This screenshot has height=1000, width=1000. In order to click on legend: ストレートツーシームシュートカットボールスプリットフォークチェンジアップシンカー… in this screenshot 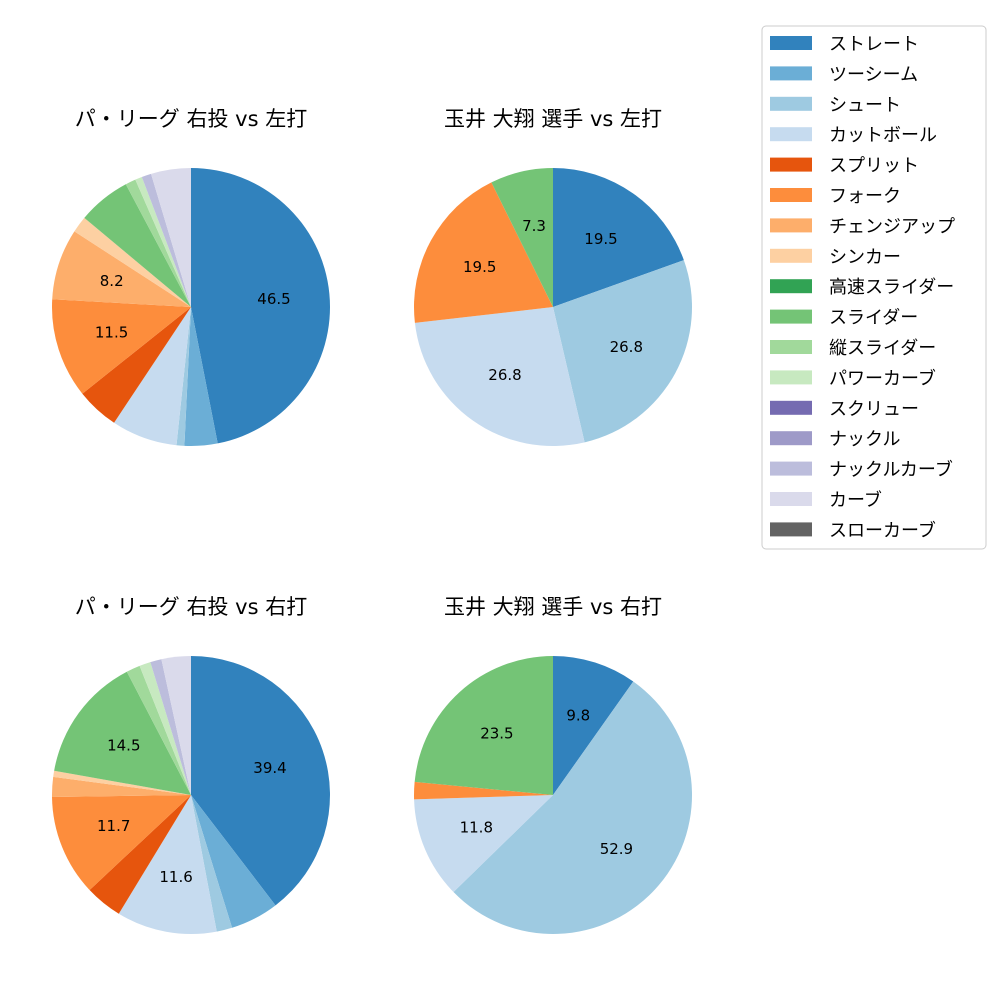, I will do `click(874, 287)`.